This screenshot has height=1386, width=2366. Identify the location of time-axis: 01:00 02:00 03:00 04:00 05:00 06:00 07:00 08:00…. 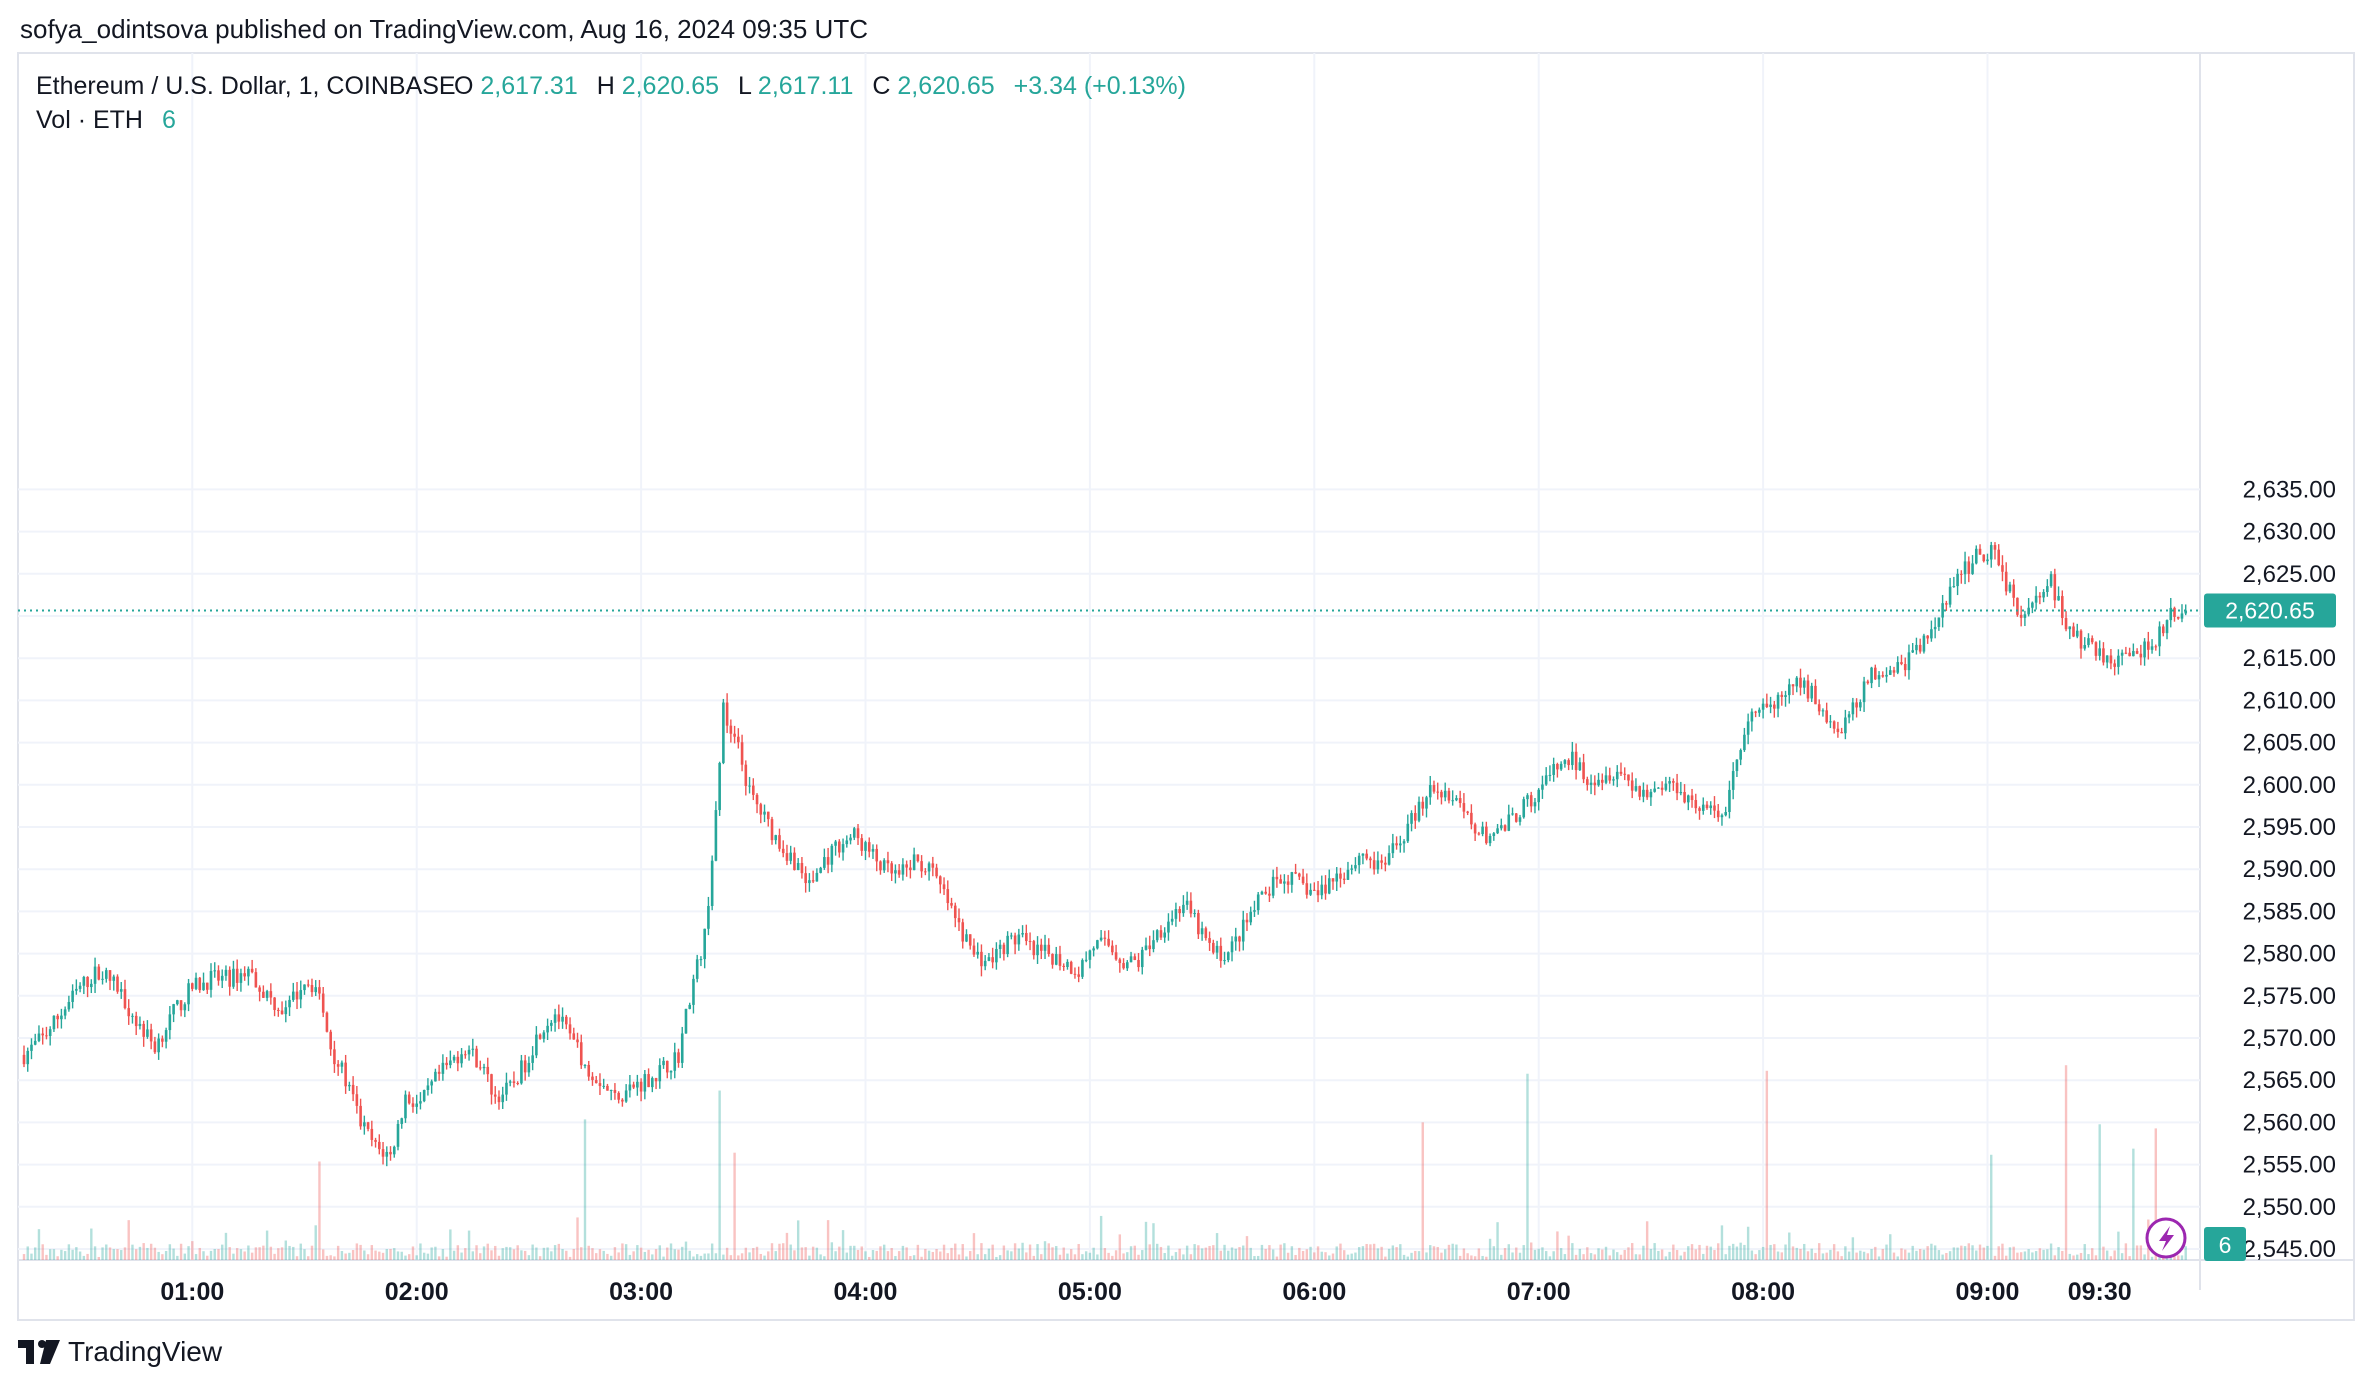
(1145, 1292).